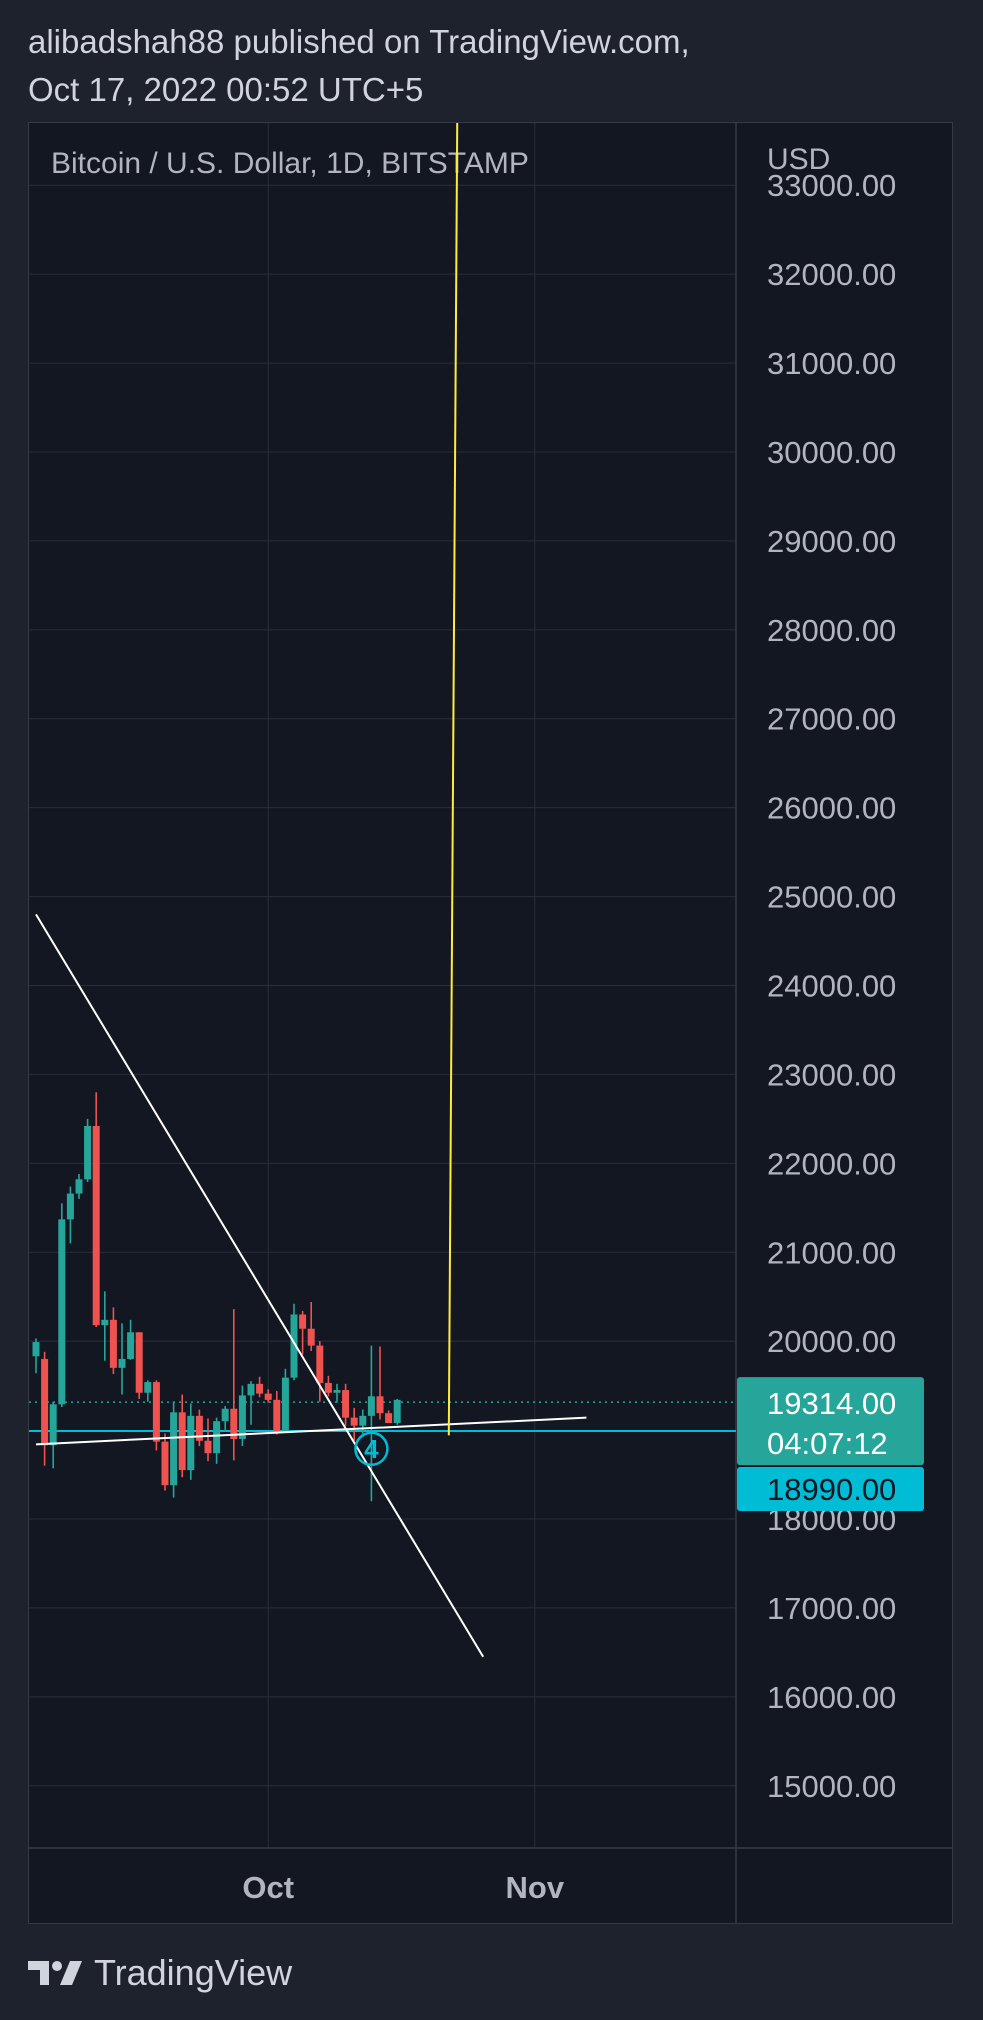 The height and width of the screenshot is (2020, 983). Describe the element at coordinates (831, 541) in the screenshot. I see `price-tick-label: 29000.00` at that location.